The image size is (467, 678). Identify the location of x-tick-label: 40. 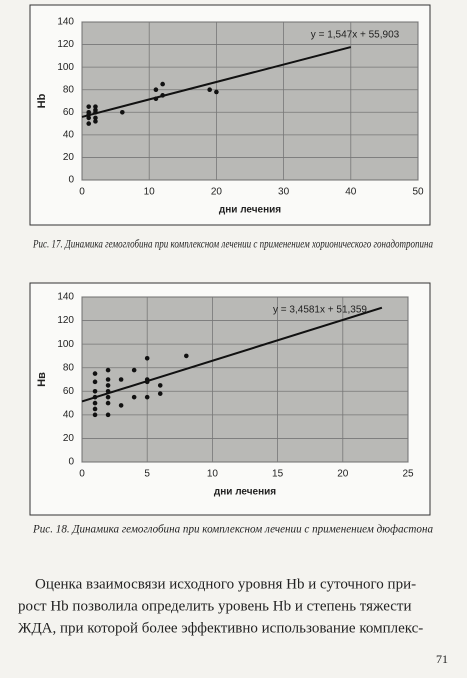
(351, 192).